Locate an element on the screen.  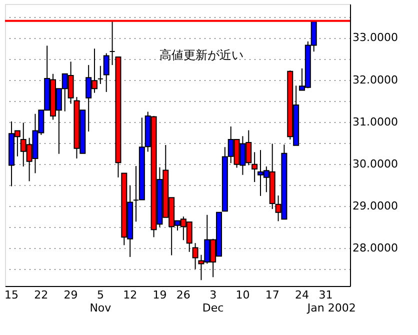
x-tick-label: 22 is located at coordinates (41, 295).